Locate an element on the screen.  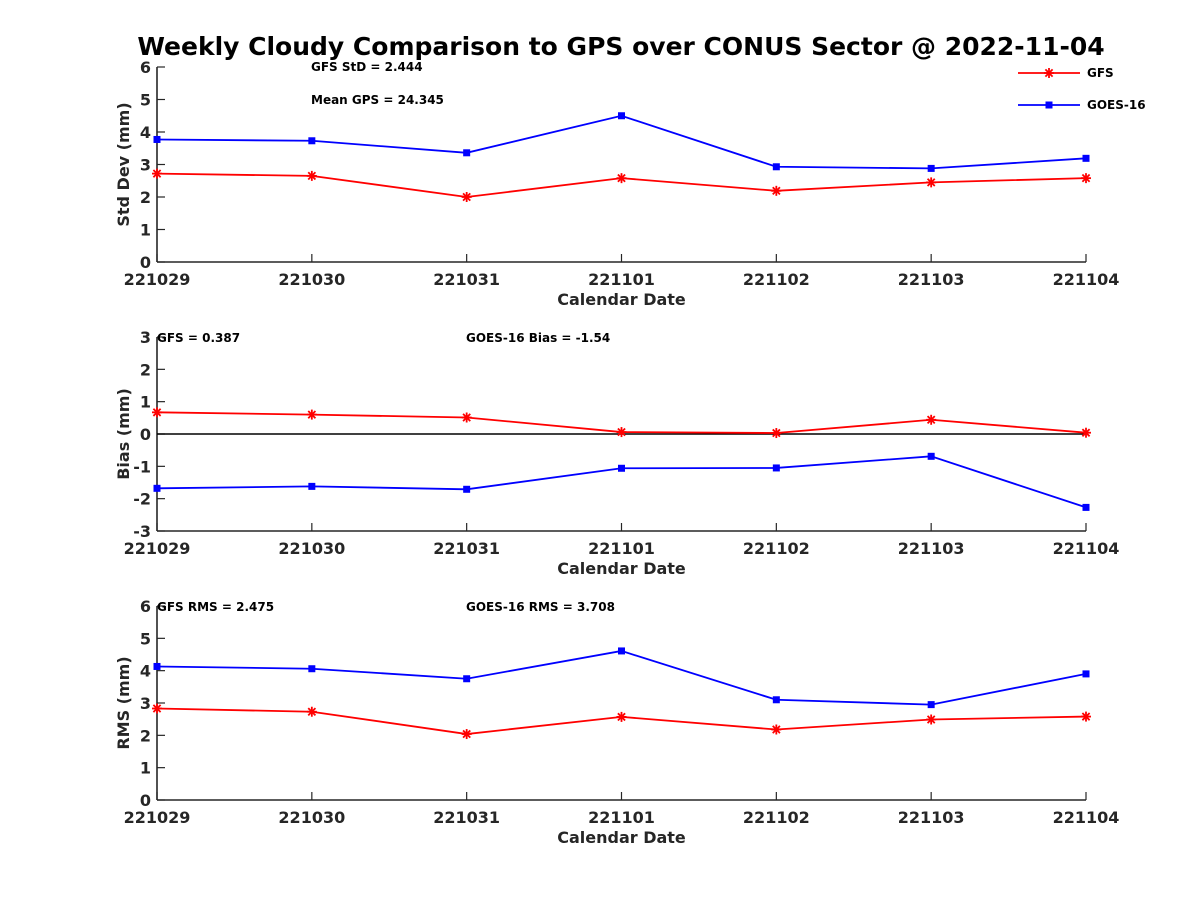
legend-label: GOES-16 is located at coordinates (1116, 105).